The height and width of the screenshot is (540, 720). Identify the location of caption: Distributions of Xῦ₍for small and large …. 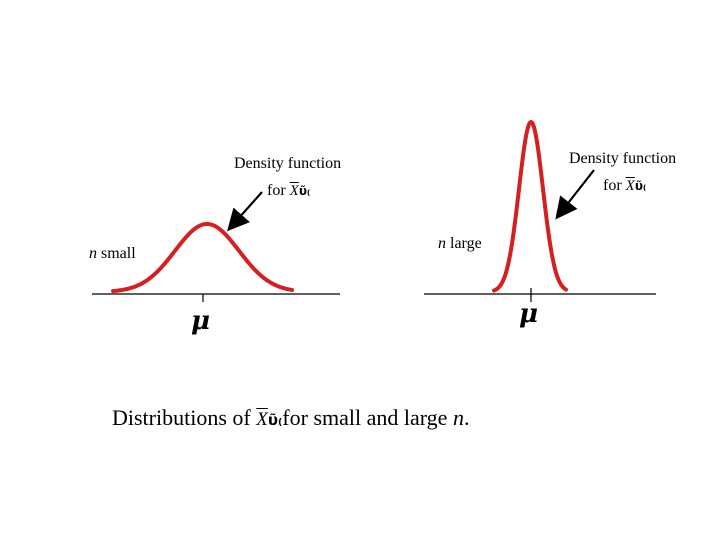
(290, 418).